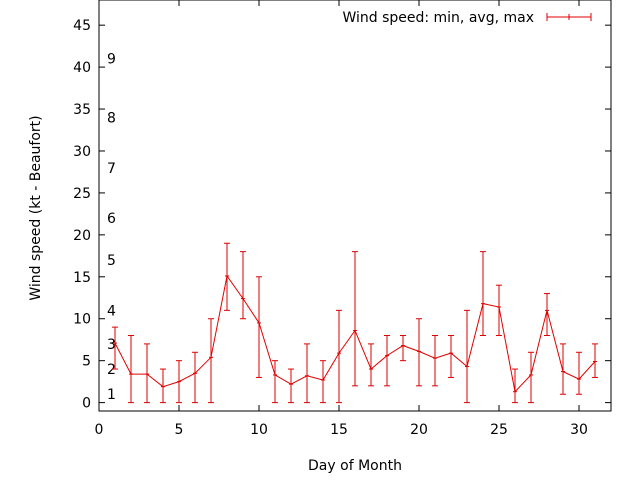 Image resolution: width=640 pixels, height=480 pixels. I want to click on beaufort-label: 5, so click(111, 261).